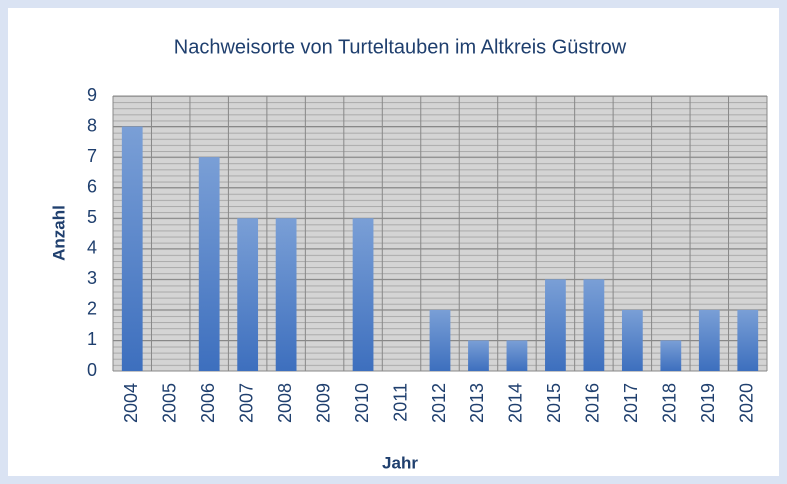 This screenshot has width=787, height=484. Describe the element at coordinates (400, 402) in the screenshot. I see `x-tick-label: 2011` at that location.